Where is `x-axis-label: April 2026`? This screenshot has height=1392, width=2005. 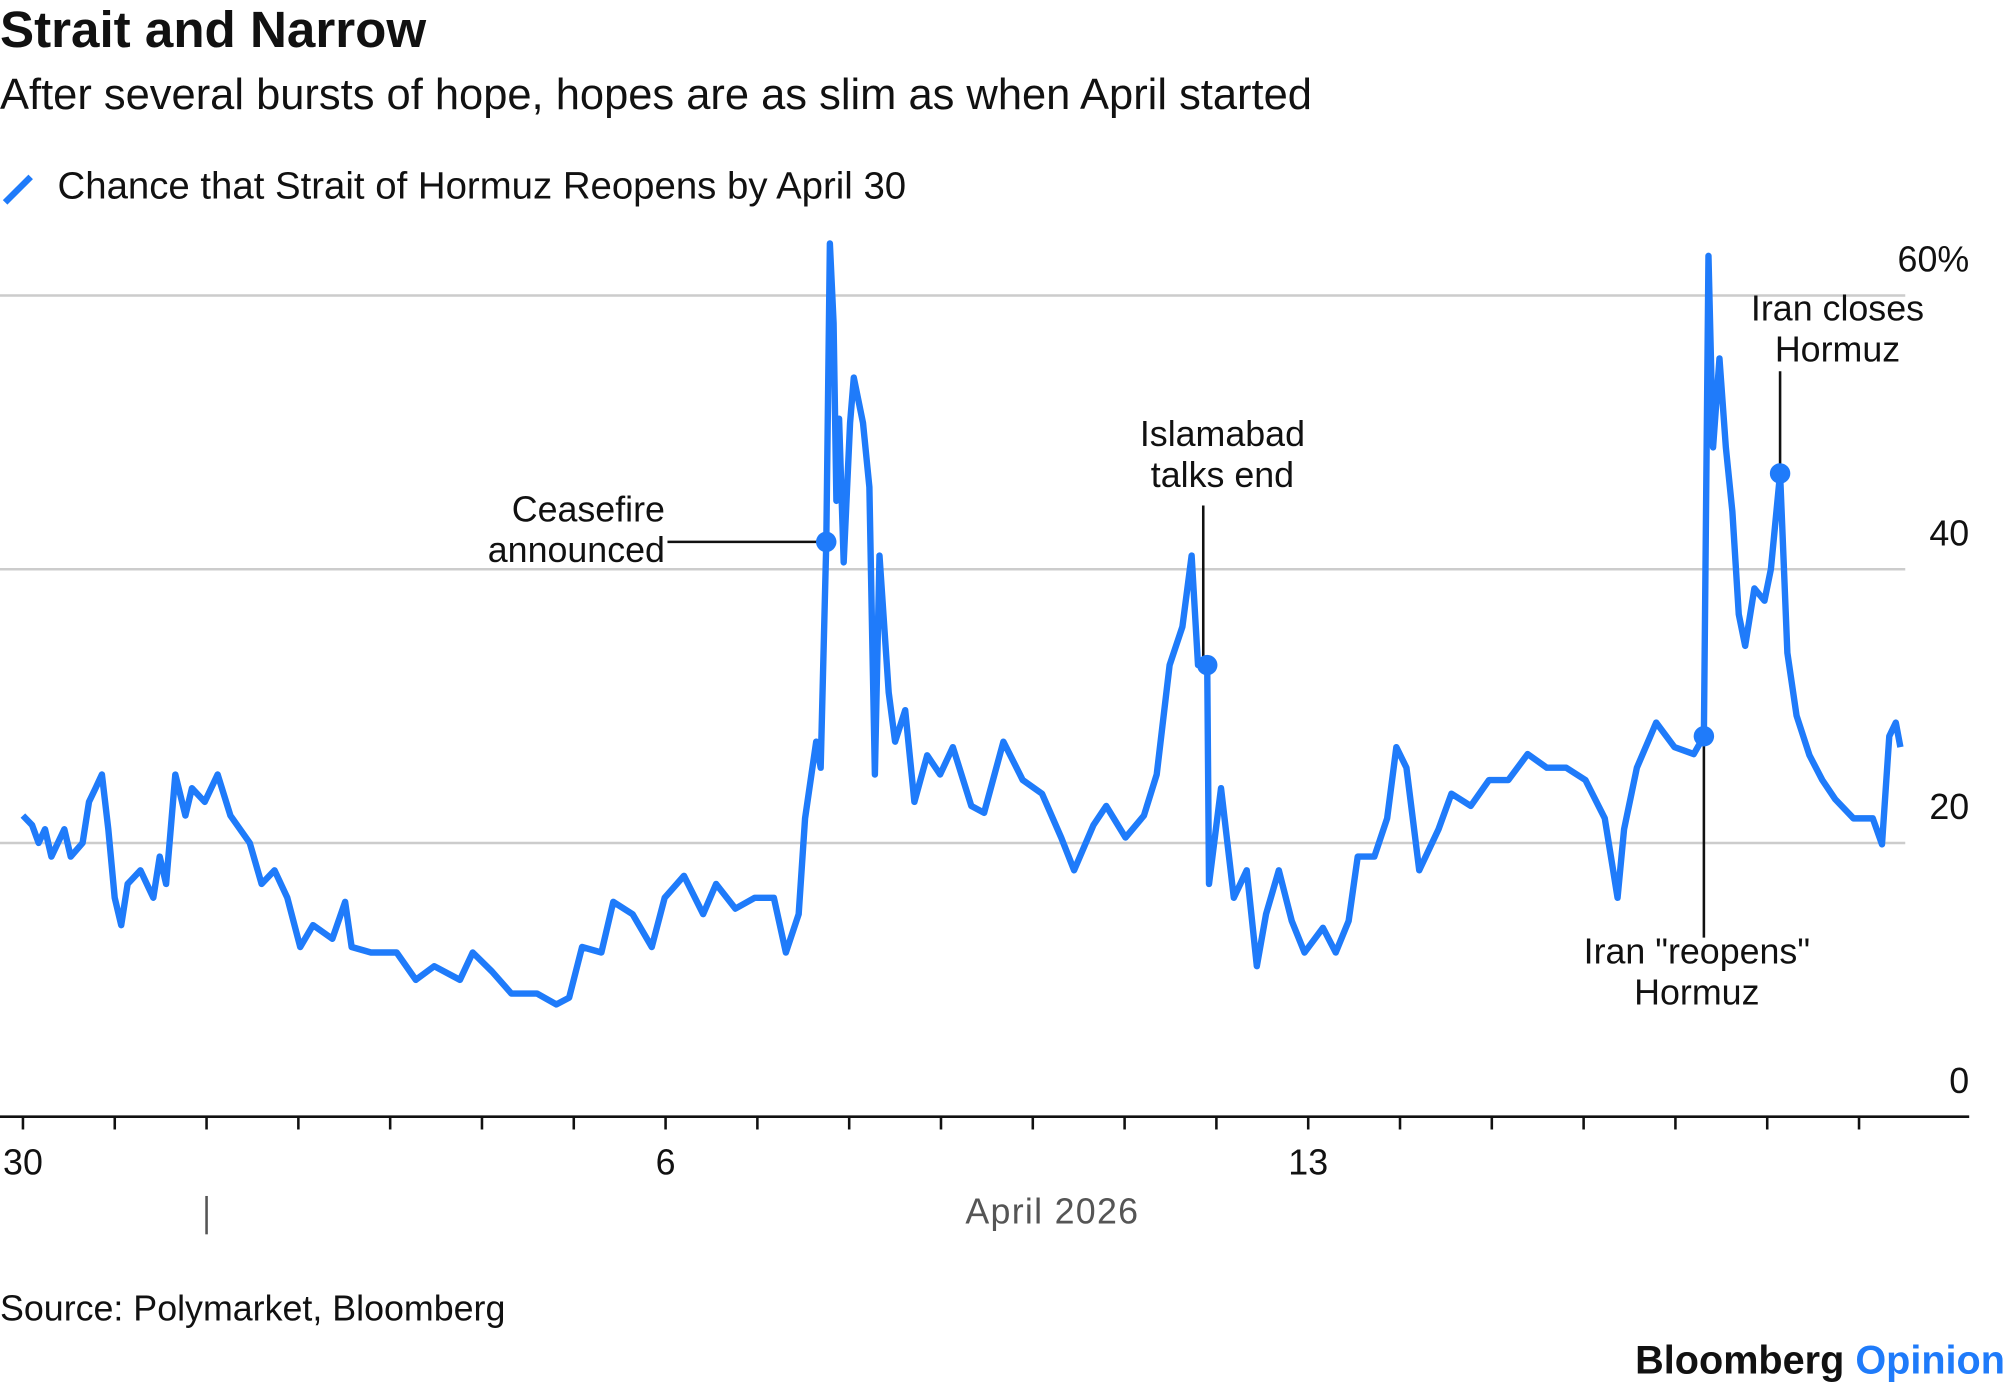
x-axis-label: April 2026 is located at coordinates (1052, 1211).